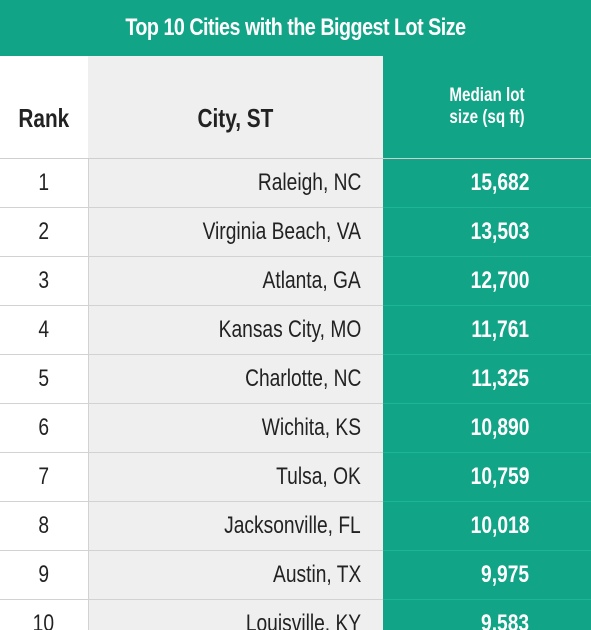  I want to click on city-cell-text: Jacksonville, FL, so click(292, 525).